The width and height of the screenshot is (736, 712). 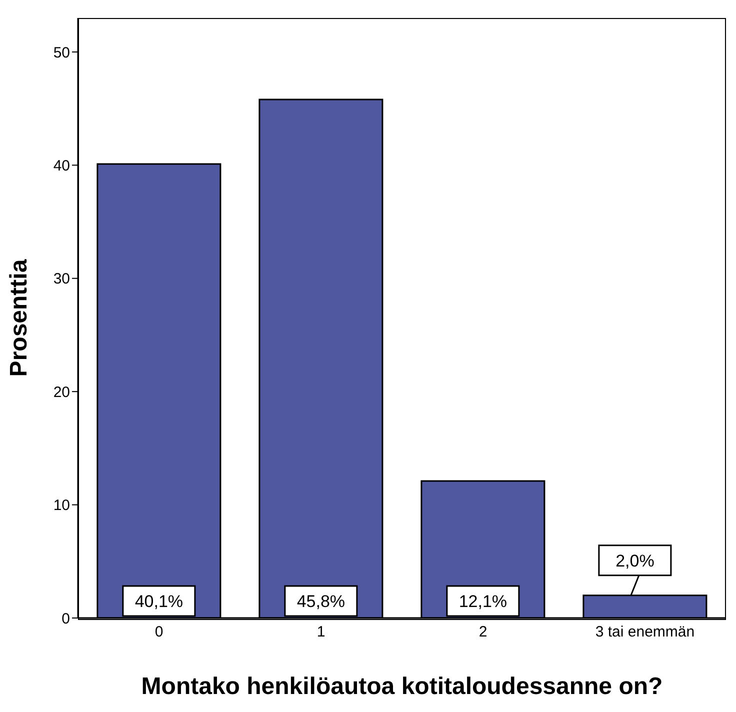 I want to click on data-label: 45,8%, so click(x=321, y=601).